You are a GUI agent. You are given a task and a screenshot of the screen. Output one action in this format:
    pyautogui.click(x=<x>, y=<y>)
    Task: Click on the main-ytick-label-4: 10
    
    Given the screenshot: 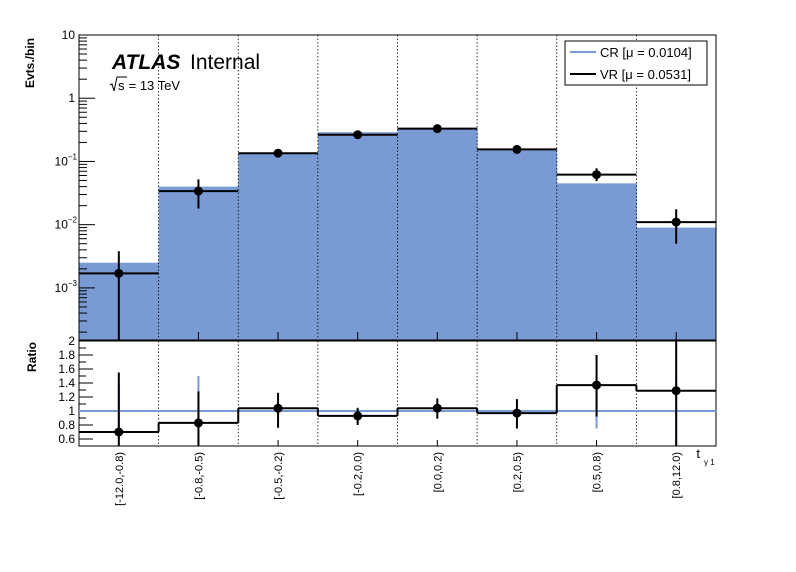 What is the action you would take?
    pyautogui.click(x=69, y=35)
    